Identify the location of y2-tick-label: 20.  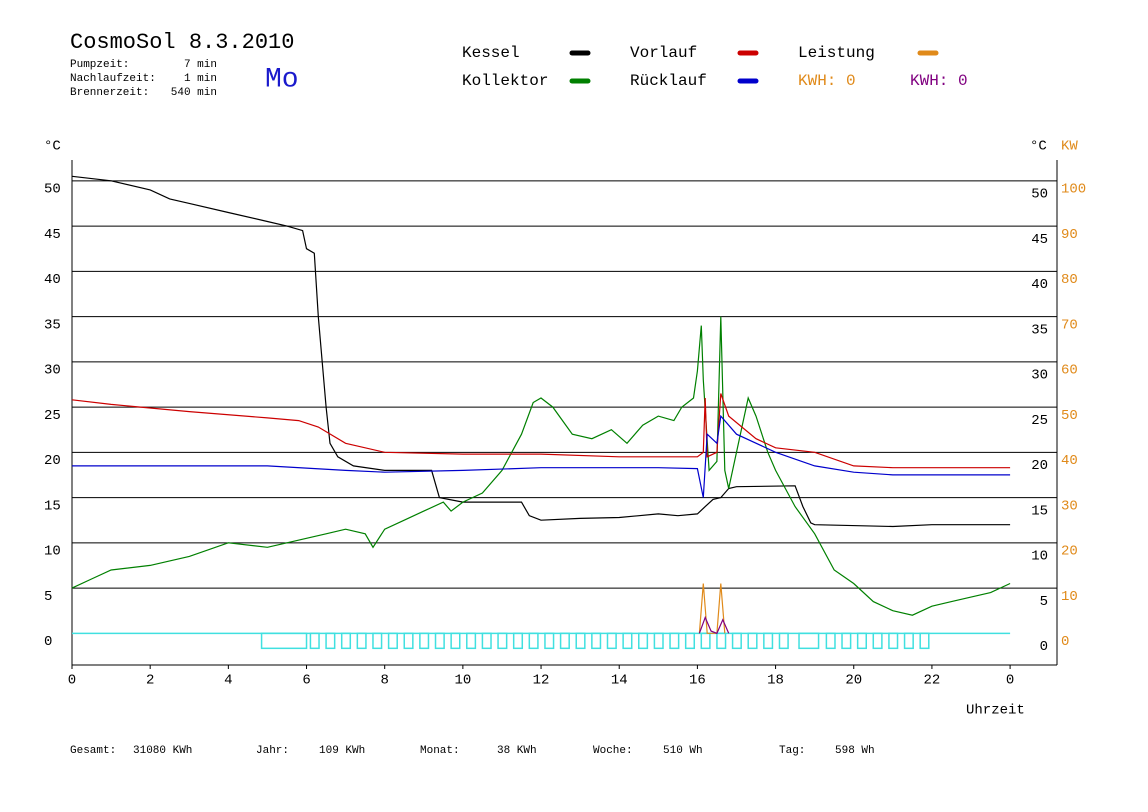
(1069, 552).